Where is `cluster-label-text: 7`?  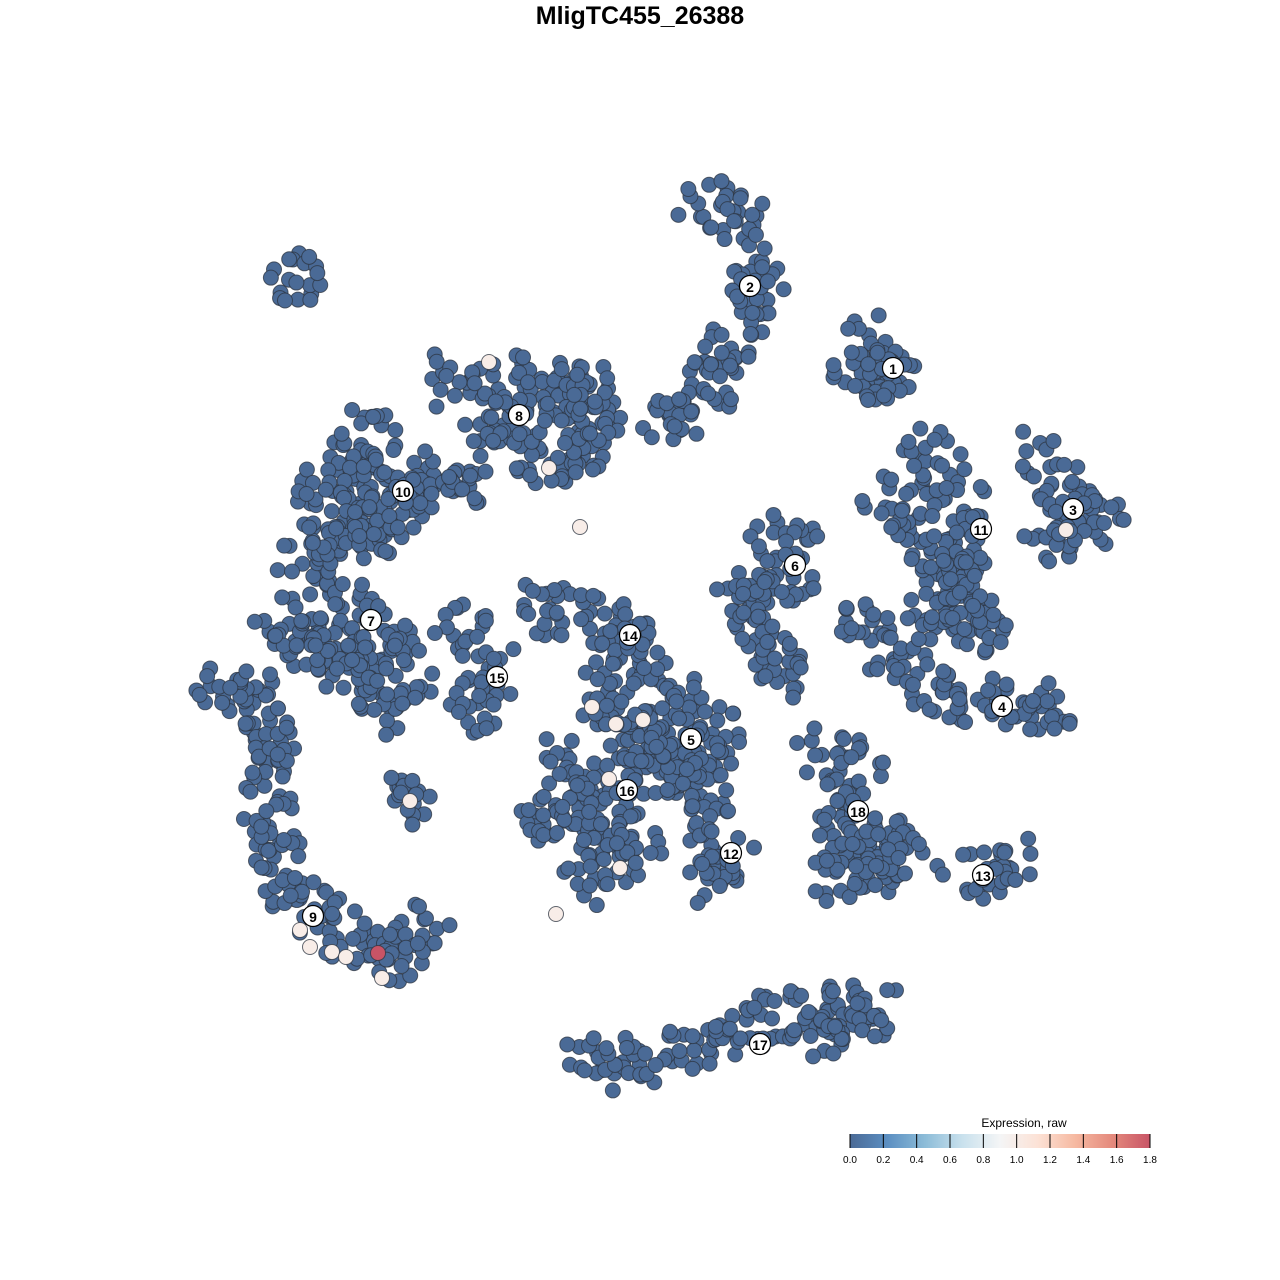
cluster-label-text: 7 is located at coordinates (371, 621).